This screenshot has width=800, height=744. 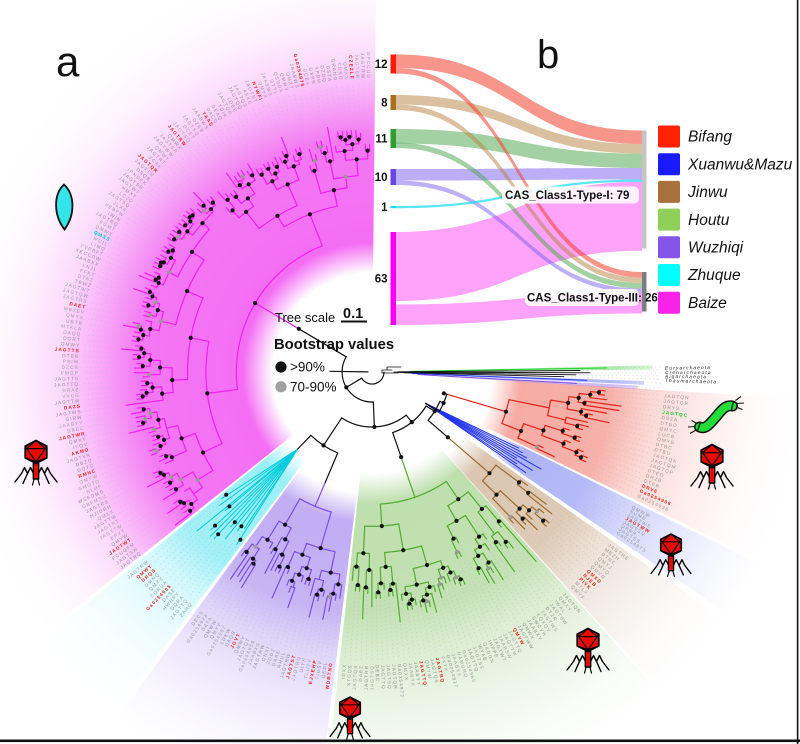 What do you see at coordinates (412, 674) in the screenshot?
I see `svg-text: JAABYX` at bounding box center [412, 674].